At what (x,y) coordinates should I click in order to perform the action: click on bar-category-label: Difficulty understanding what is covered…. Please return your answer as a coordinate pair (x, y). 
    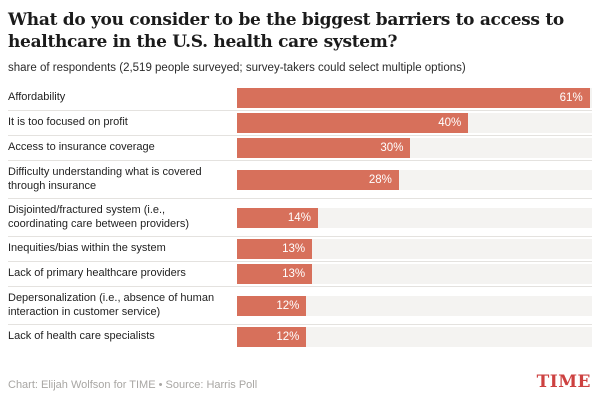
    Looking at the image, I should click on (105, 179).